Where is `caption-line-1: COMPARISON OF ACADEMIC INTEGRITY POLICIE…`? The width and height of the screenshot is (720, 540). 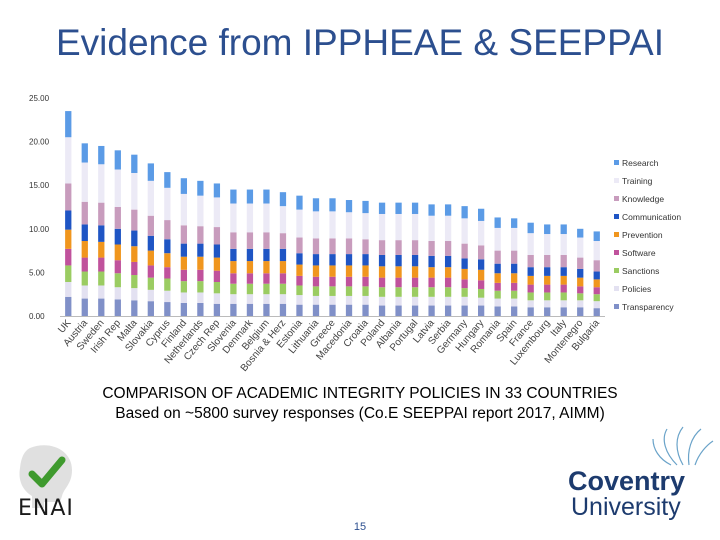
caption-line-1: COMPARISON OF ACADEMIC INTEGRITY POLICIE… is located at coordinates (360, 393).